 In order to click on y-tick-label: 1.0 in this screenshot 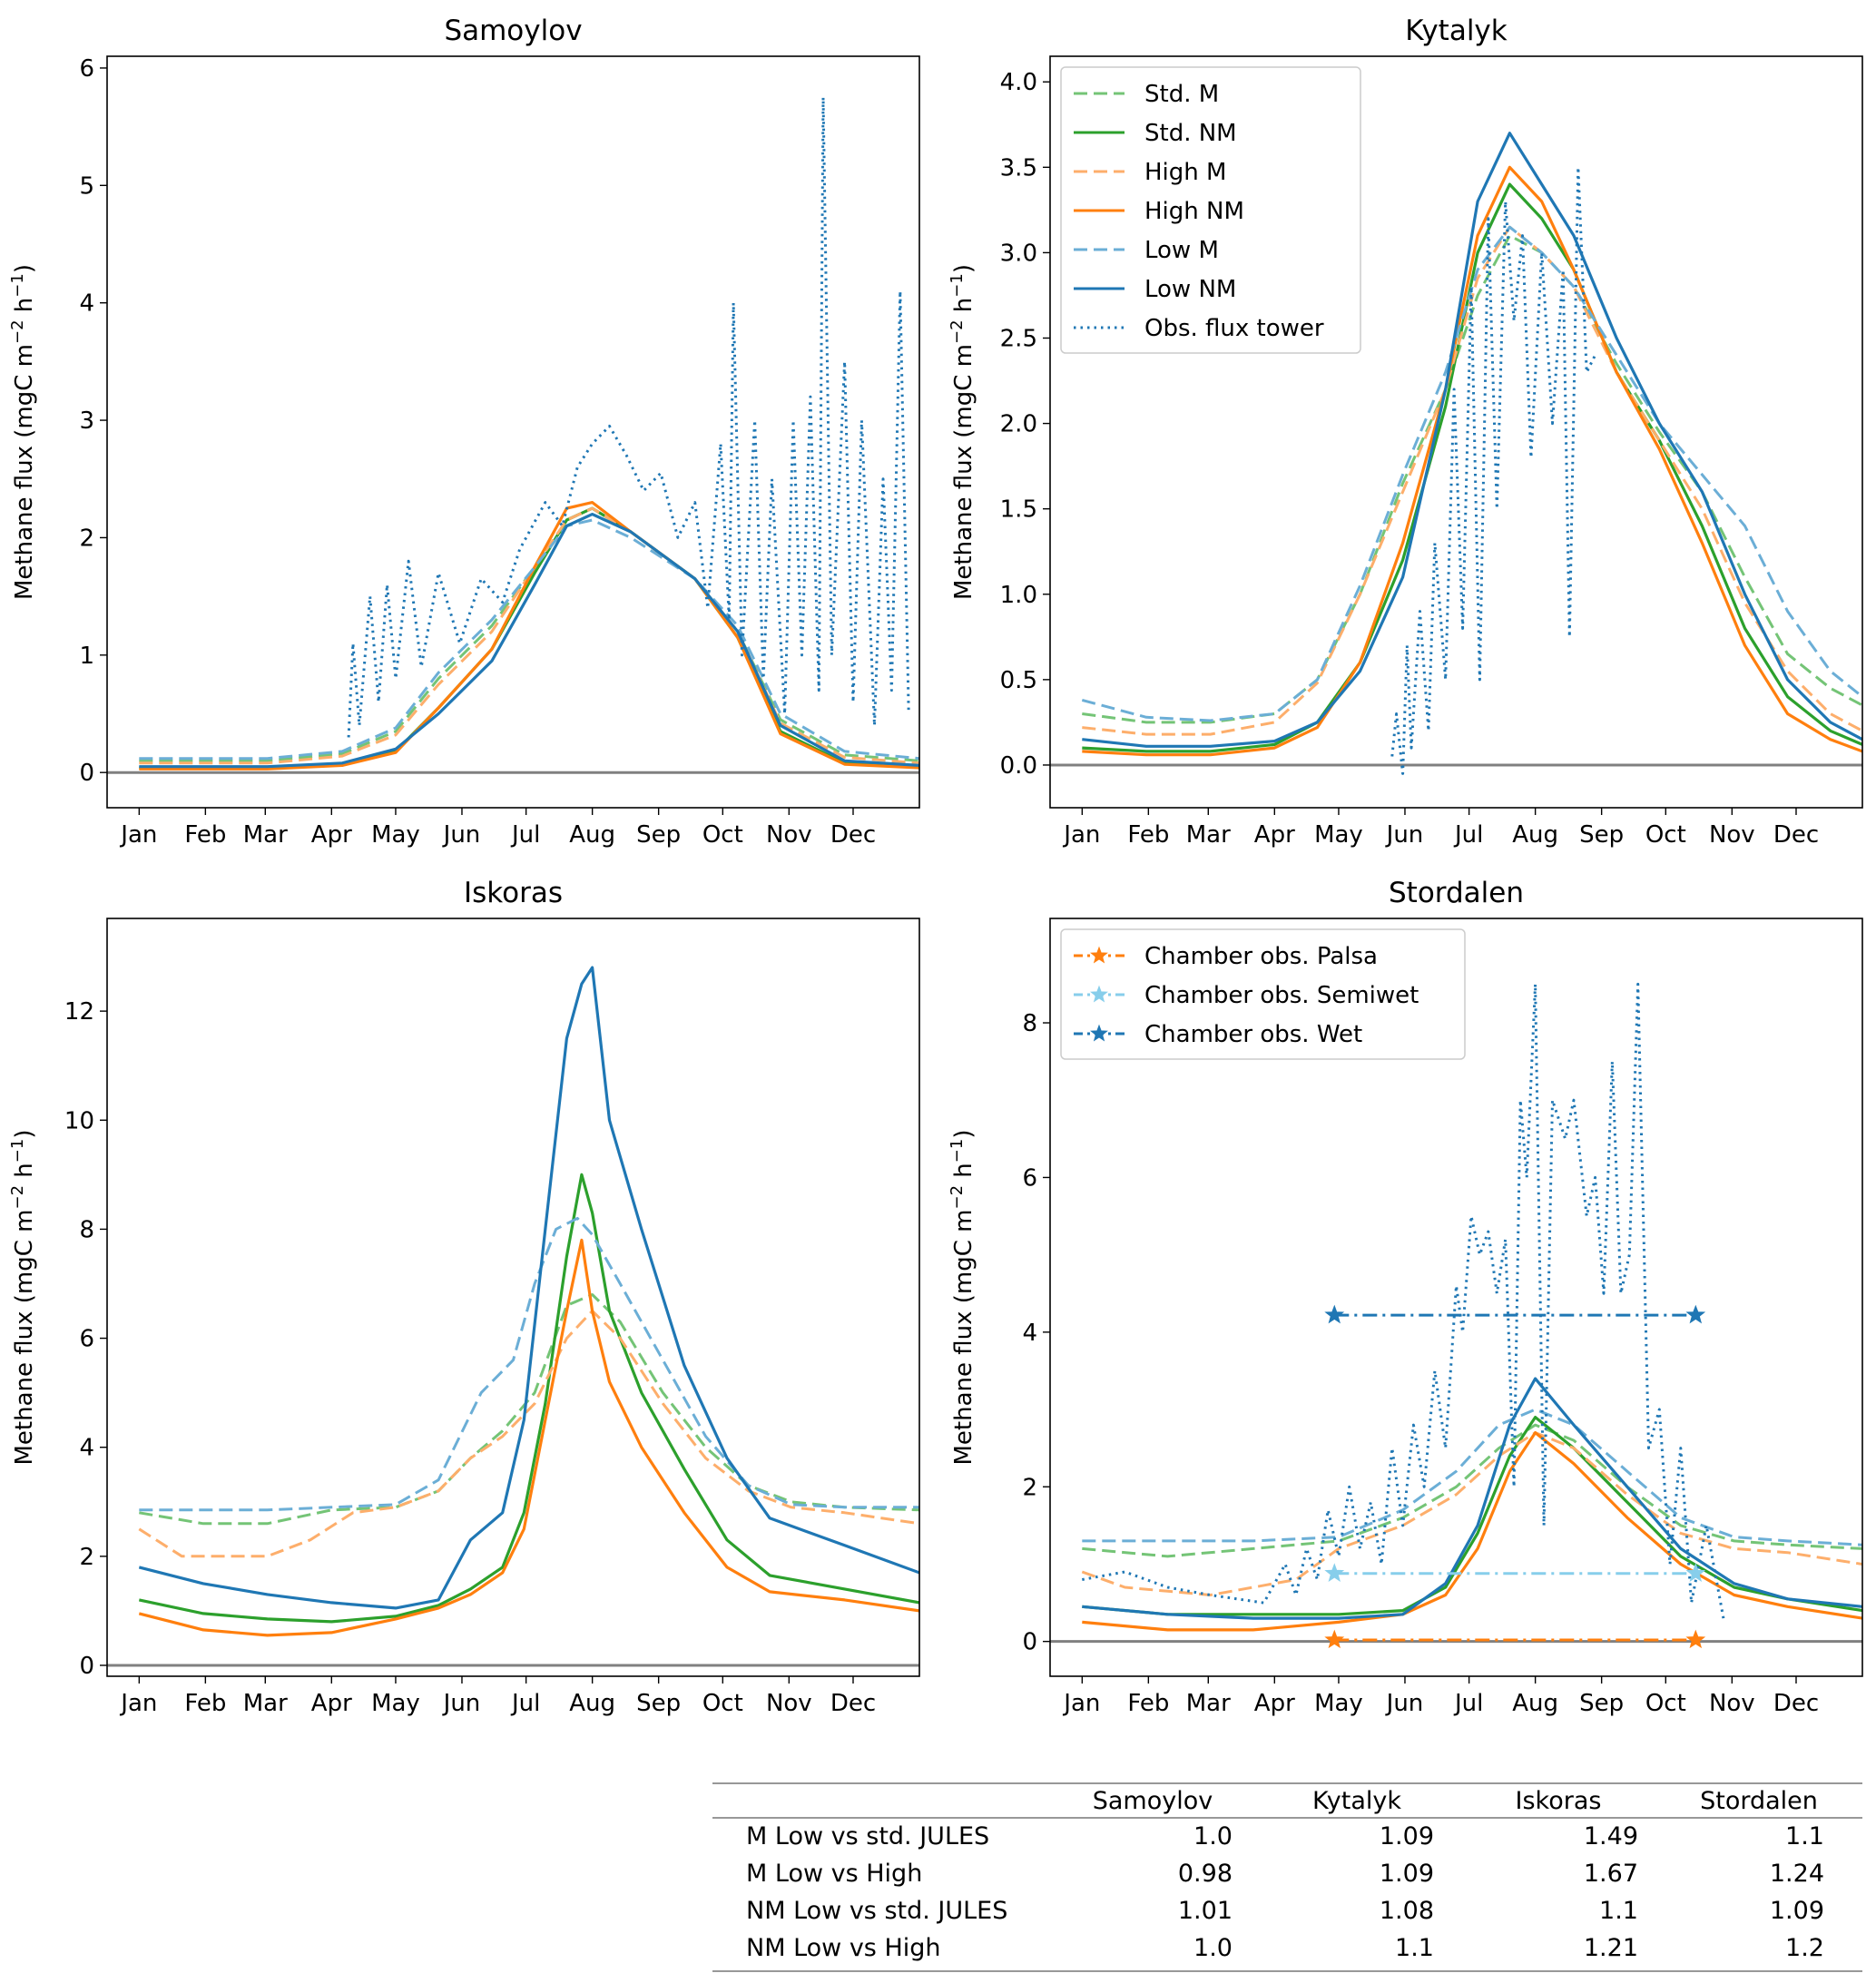, I will do `click(1019, 595)`.